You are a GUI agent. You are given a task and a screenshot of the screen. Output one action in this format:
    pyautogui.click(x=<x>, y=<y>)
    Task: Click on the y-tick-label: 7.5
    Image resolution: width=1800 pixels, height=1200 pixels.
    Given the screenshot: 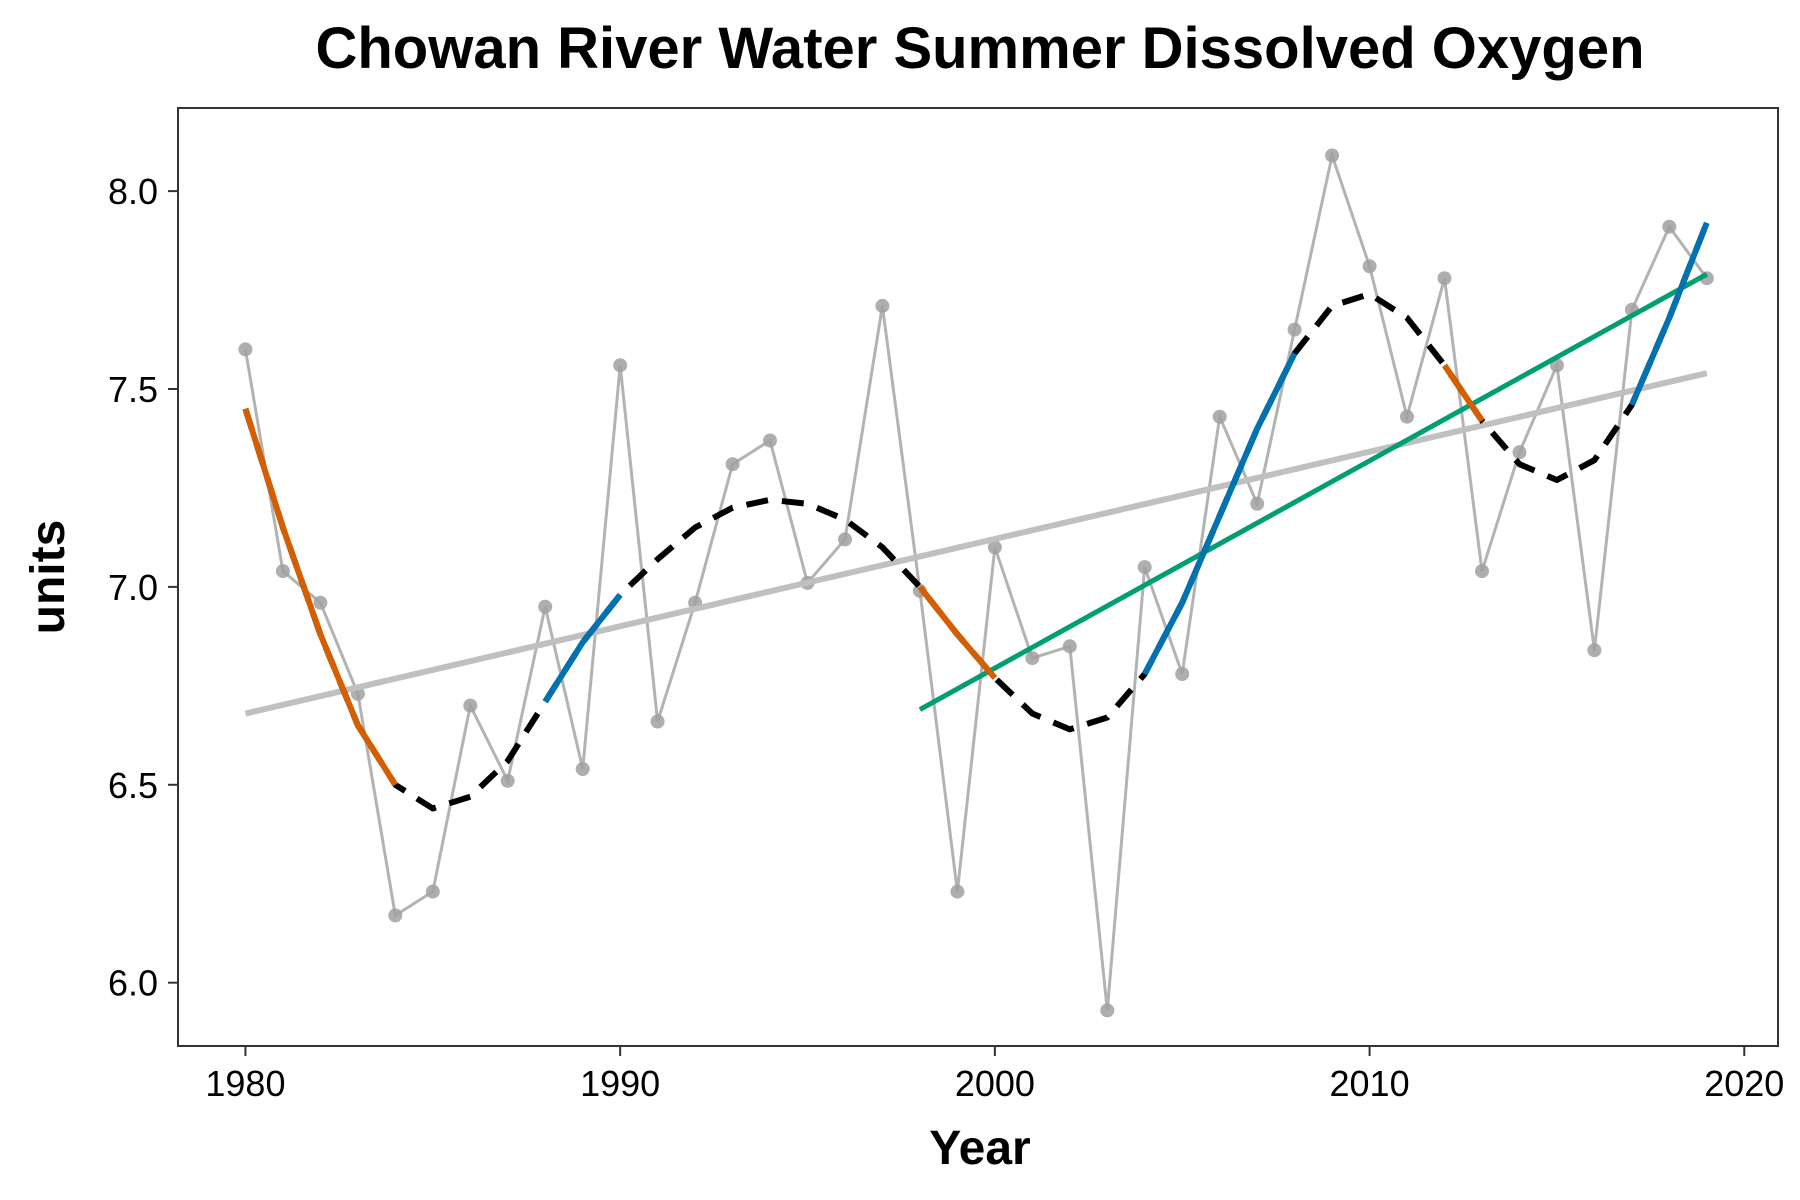 What is the action you would take?
    pyautogui.click(x=133, y=389)
    